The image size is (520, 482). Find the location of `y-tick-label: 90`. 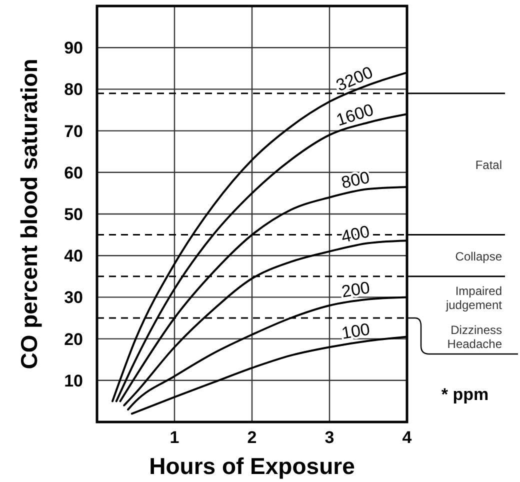

y-tick-label: 90 is located at coordinates (73, 48).